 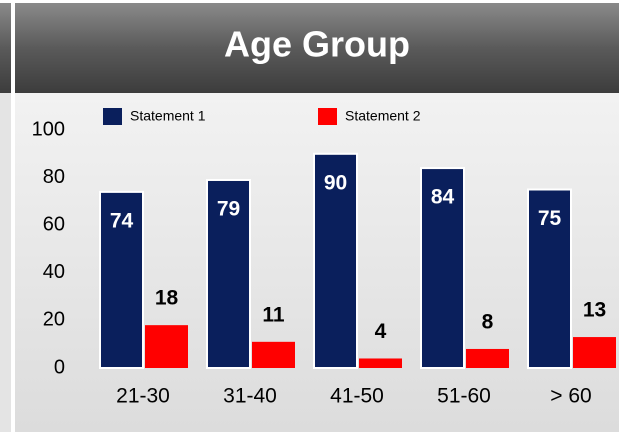 I want to click on y-tick-label: 60, so click(x=54, y=224).